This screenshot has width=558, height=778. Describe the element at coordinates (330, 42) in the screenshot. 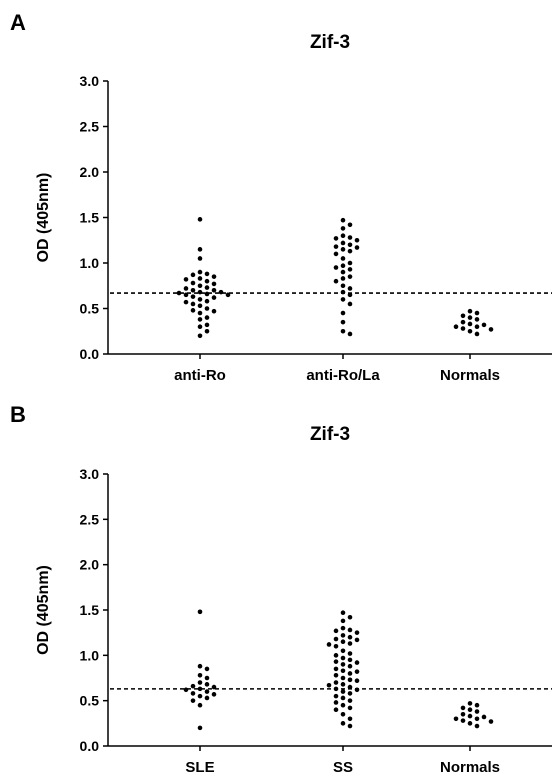

I see `chart-title: Zif-3` at that location.